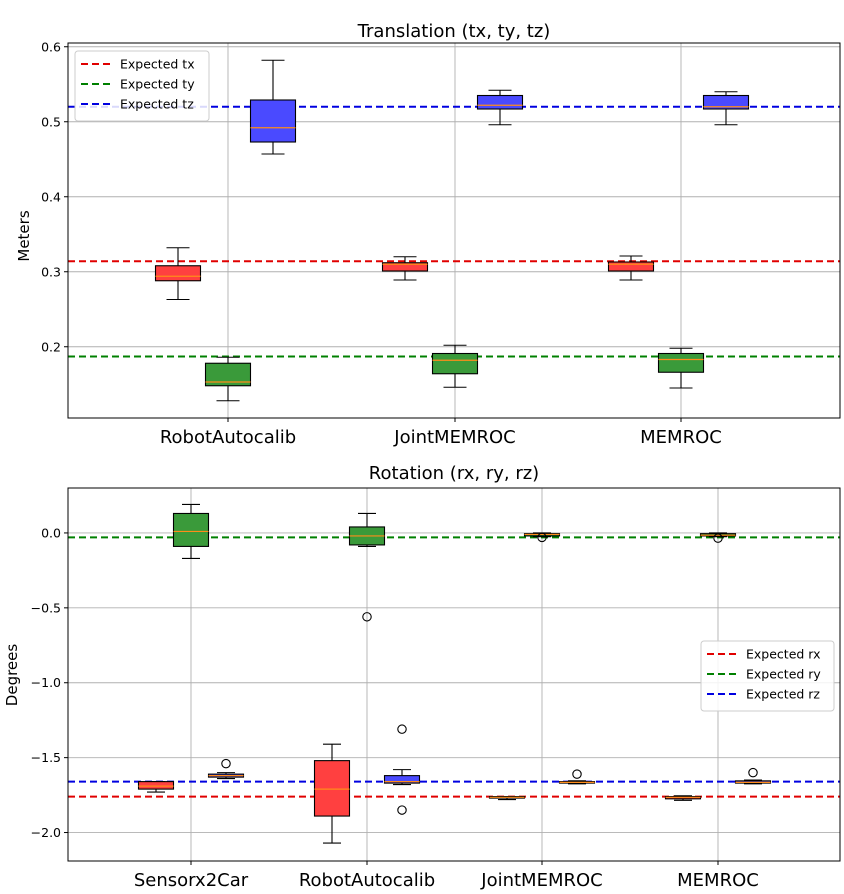  I want to click on rotation-y-ticks: −2.0 −1.5 −1.0 −0.5 0.0, so click(49, 682).